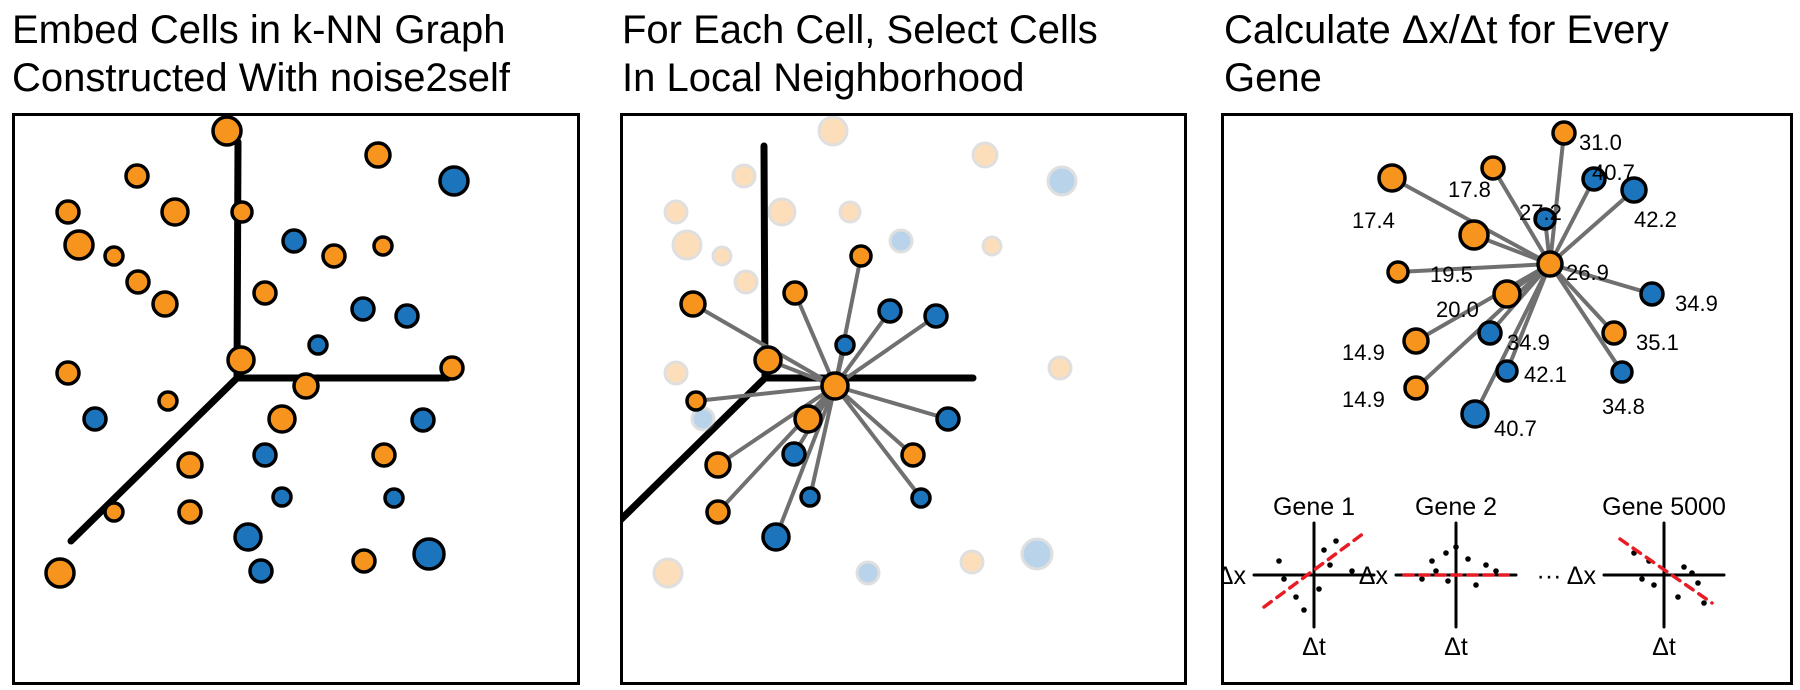 The height and width of the screenshot is (690, 1800). I want to click on distance-label-9: 34.9, so click(1696, 303).